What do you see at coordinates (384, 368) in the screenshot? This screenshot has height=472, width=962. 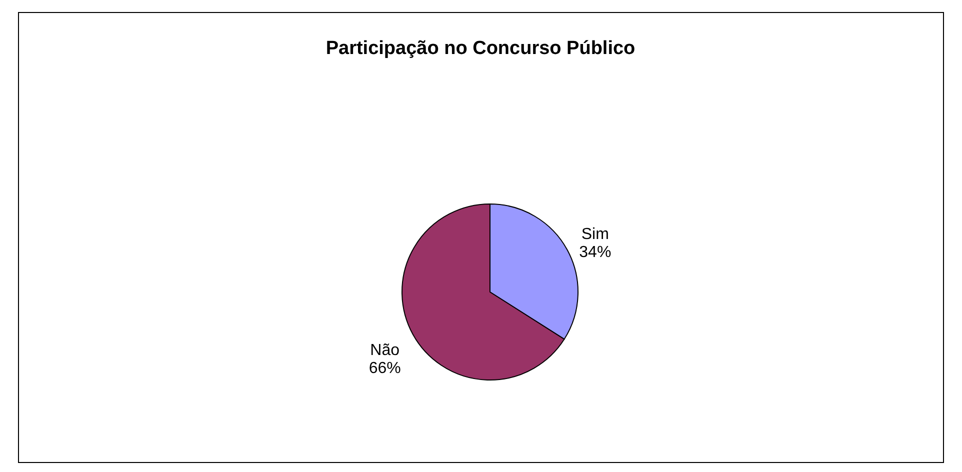 I see `data-label: 66%` at bounding box center [384, 368].